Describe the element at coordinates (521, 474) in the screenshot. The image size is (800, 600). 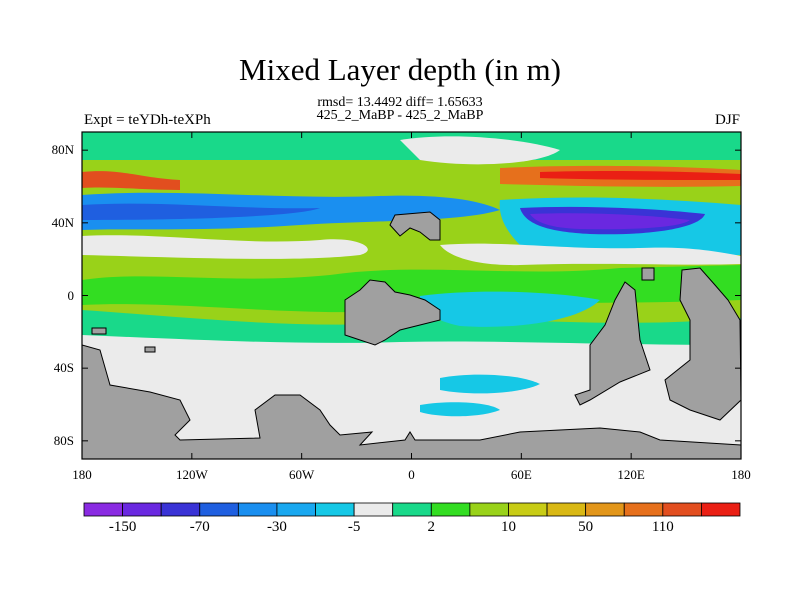
I see `x-tick-label: 60E` at that location.